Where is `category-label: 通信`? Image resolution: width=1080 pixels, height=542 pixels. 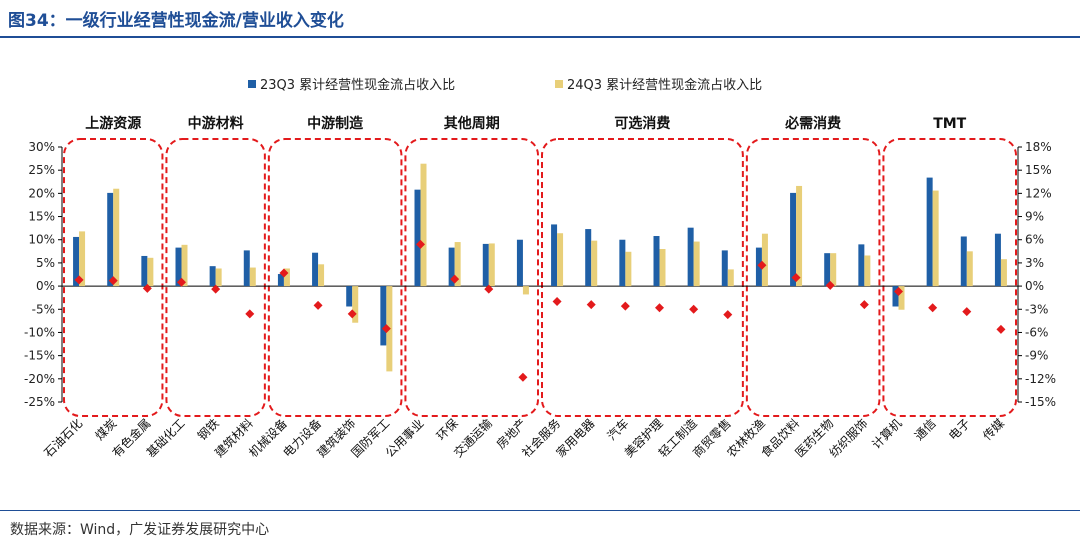 category-label: 通信 is located at coordinates (925, 429).